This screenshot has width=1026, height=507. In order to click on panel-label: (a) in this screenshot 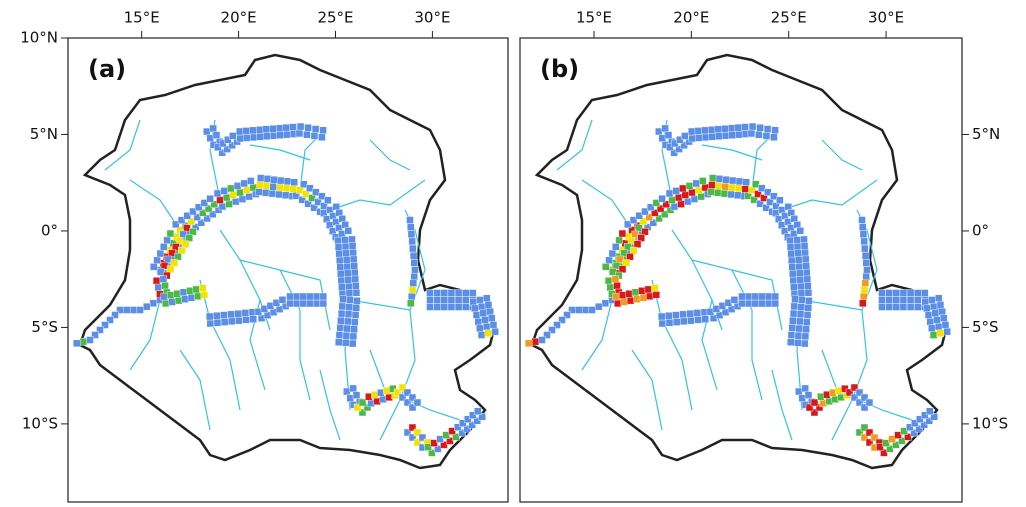, I will do `click(107, 69)`.